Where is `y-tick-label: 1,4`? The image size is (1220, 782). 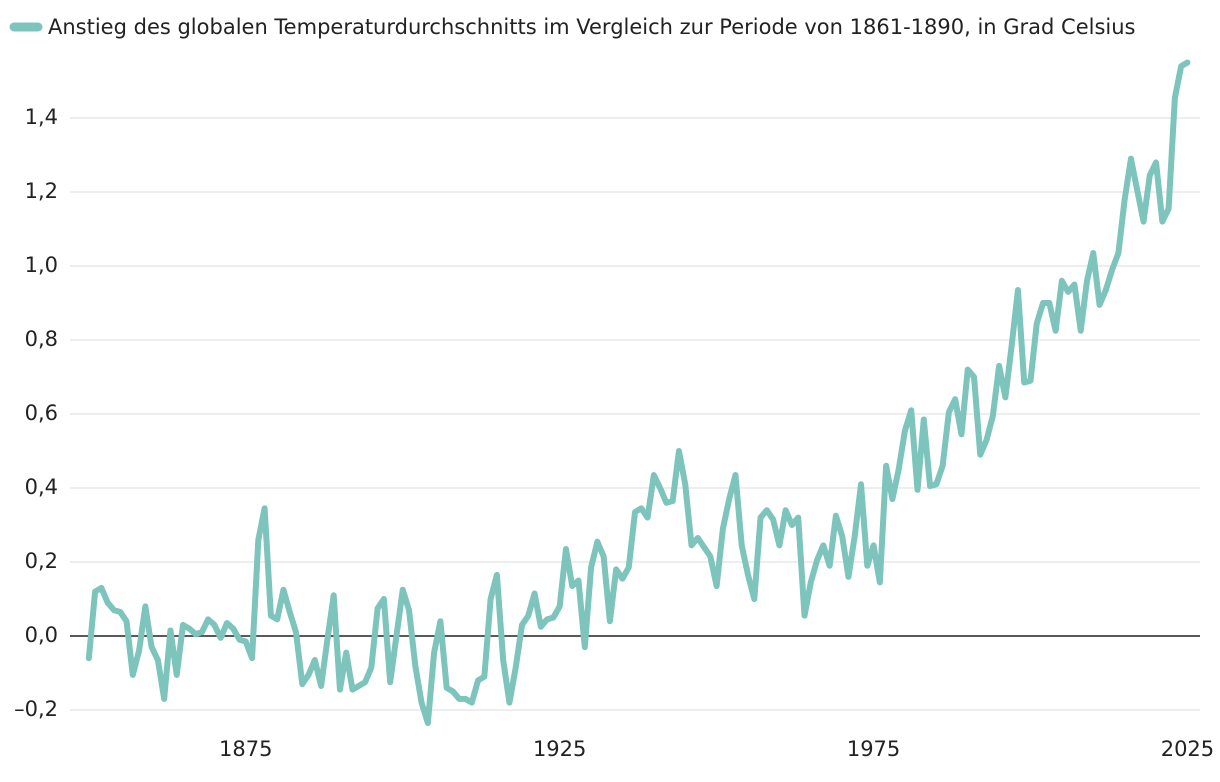 y-tick-label: 1,4 is located at coordinates (41, 117).